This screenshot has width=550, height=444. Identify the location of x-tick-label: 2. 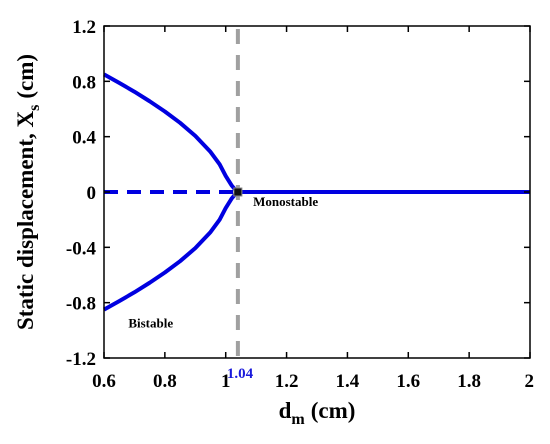
(530, 381).